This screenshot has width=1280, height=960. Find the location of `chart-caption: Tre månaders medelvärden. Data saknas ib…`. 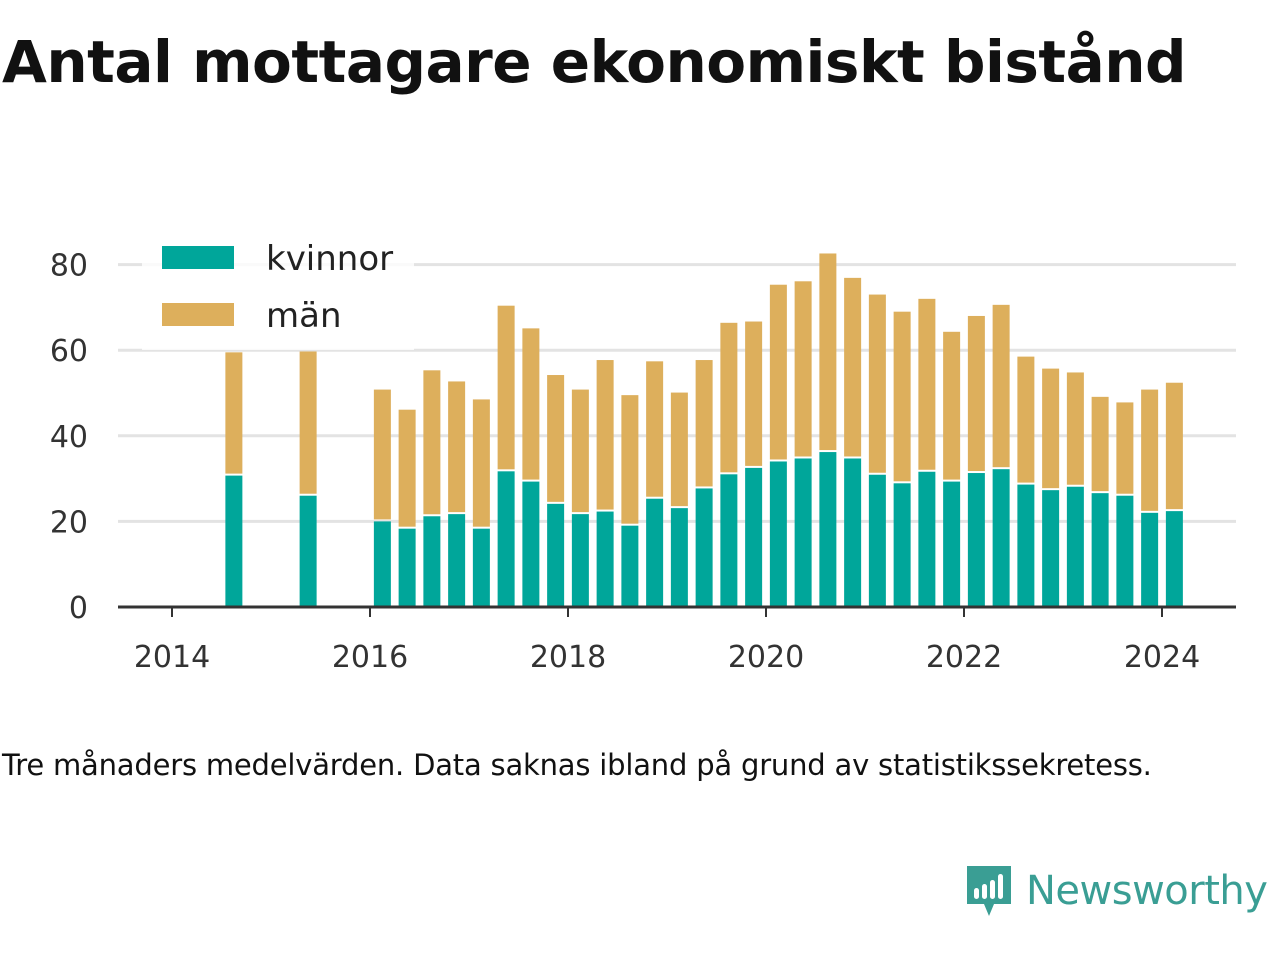

chart-caption: Tre månaders medelvärden. Data saknas ib… is located at coordinates (577, 765).